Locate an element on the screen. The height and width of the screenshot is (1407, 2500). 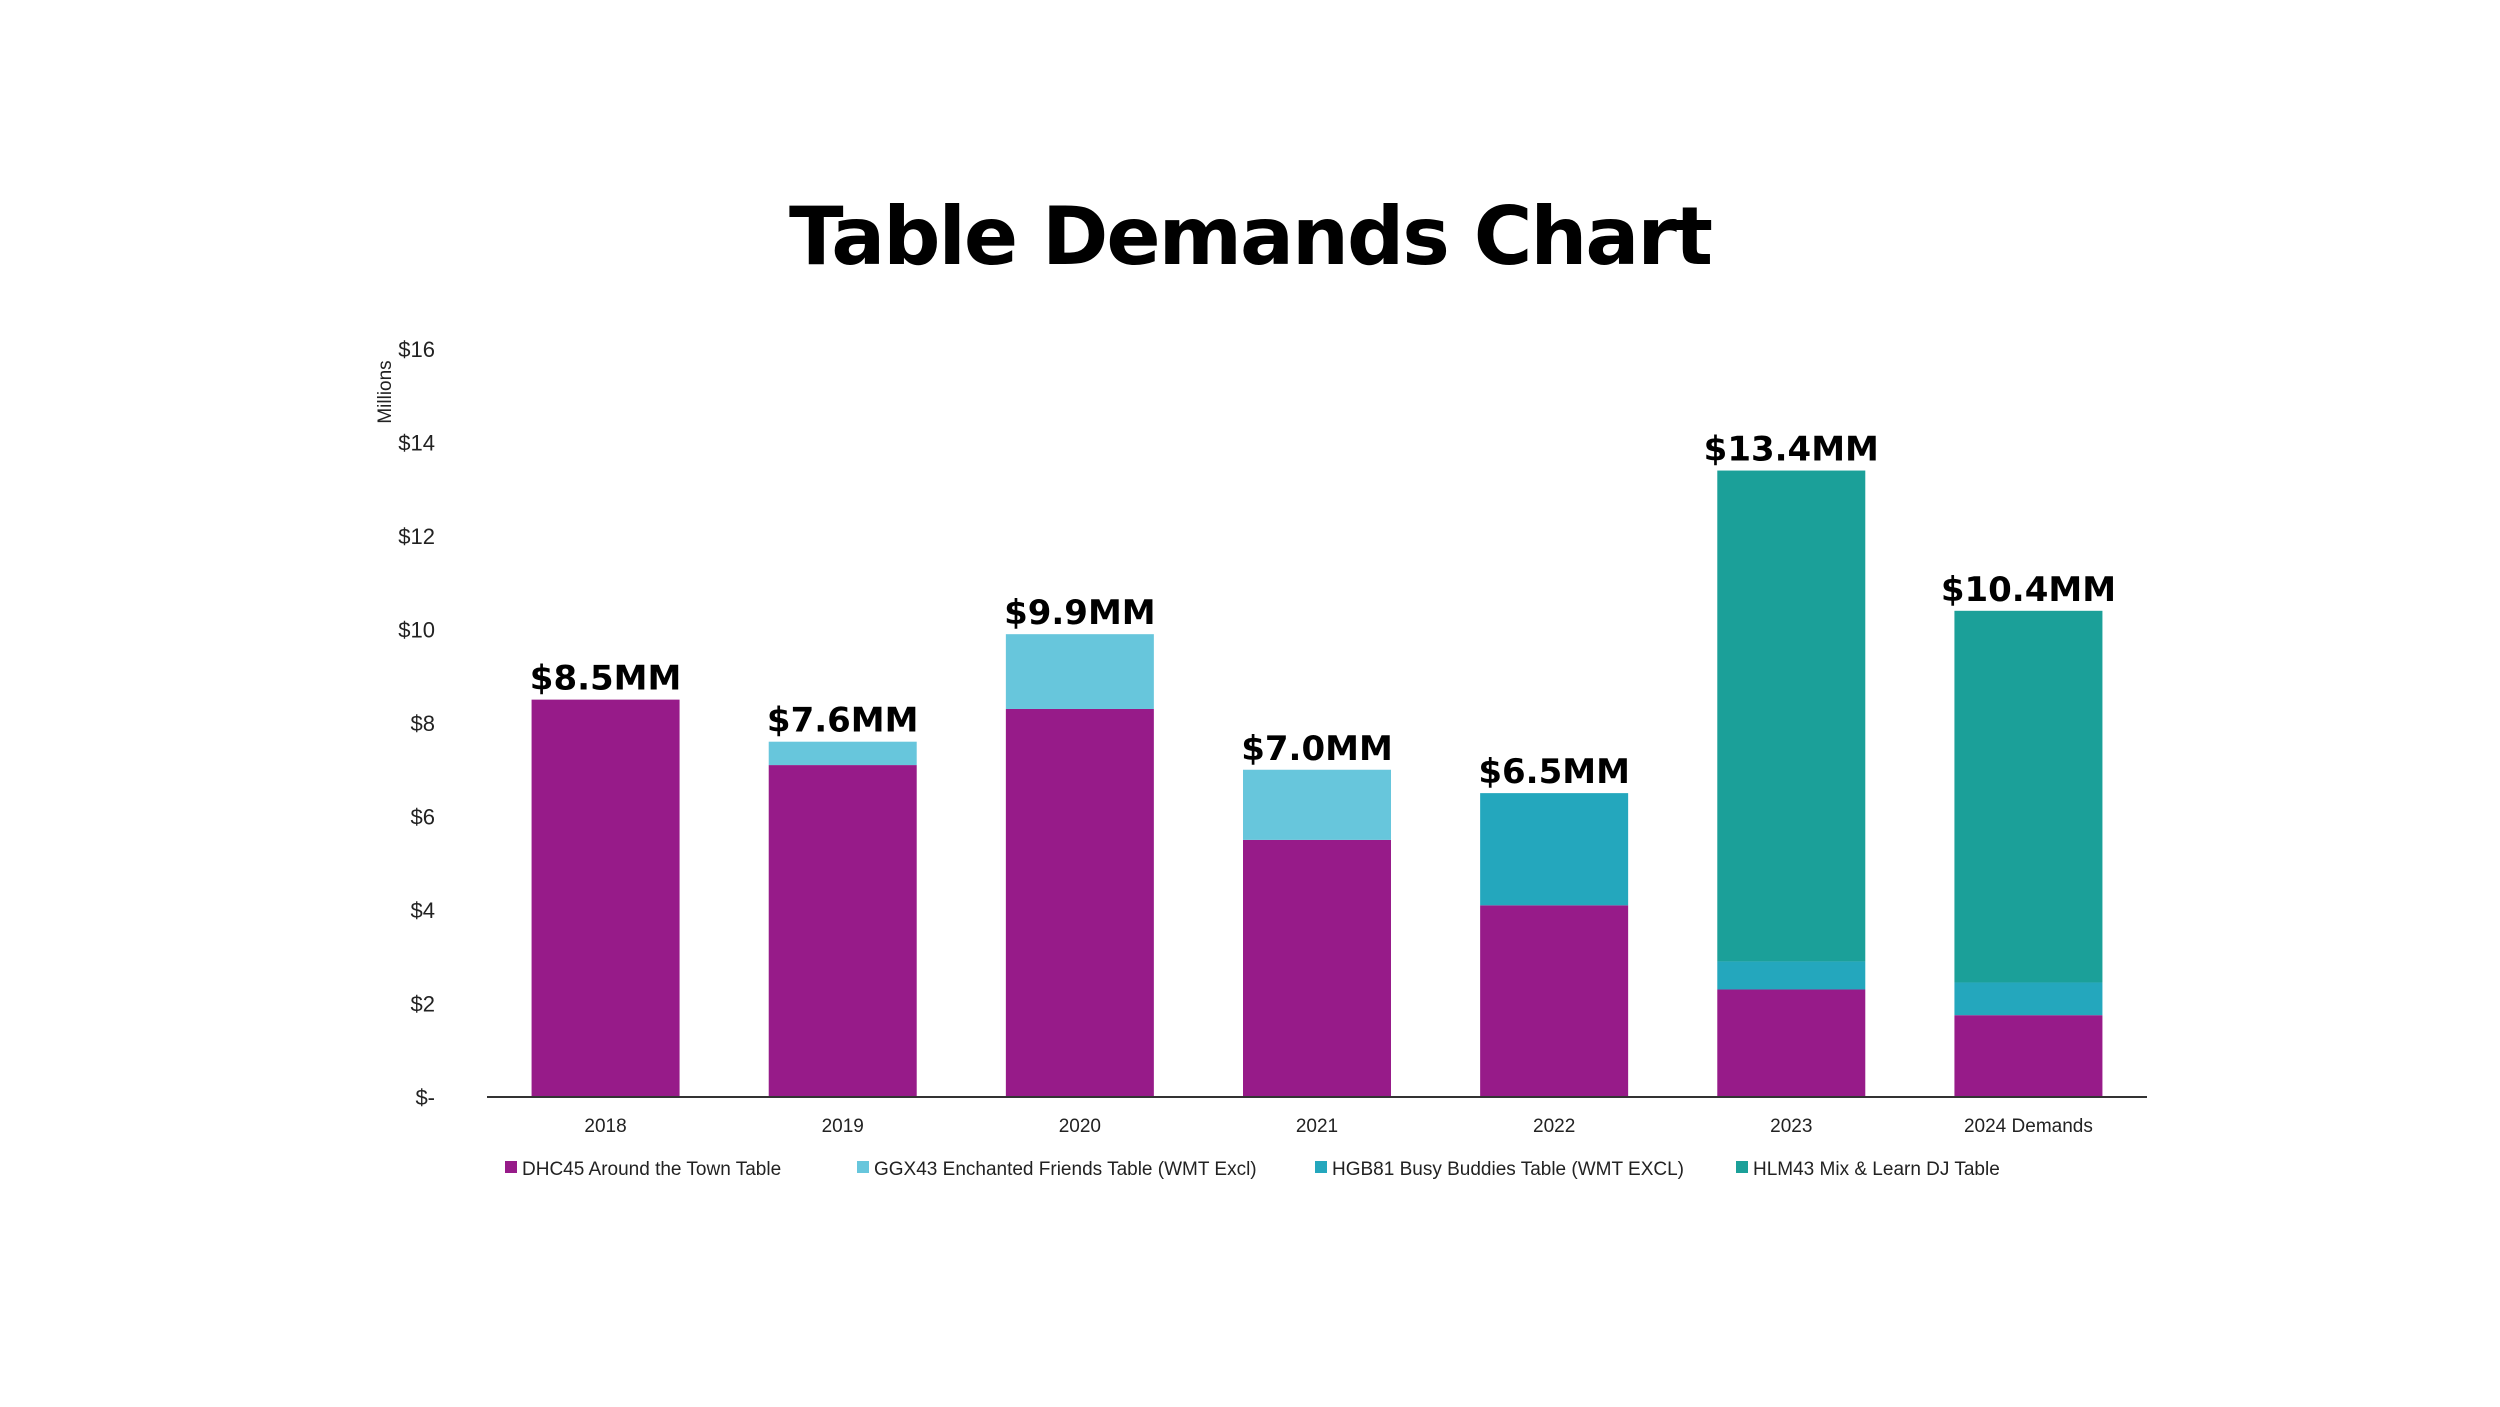
x-tick-label: 2020 is located at coordinates (1080, 1126).